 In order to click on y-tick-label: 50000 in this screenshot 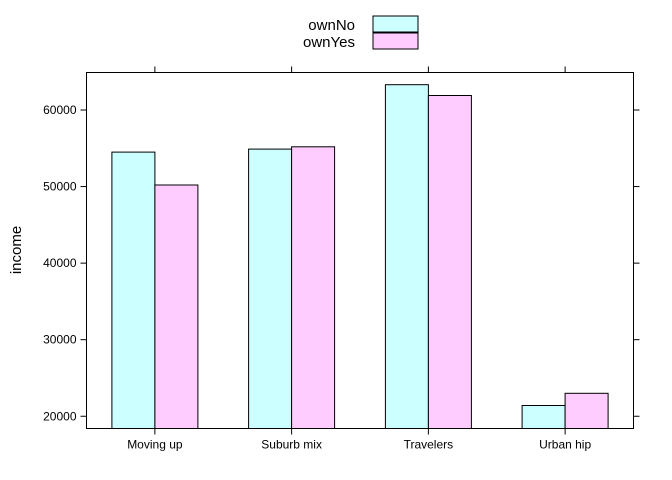, I will do `click(60, 187)`.